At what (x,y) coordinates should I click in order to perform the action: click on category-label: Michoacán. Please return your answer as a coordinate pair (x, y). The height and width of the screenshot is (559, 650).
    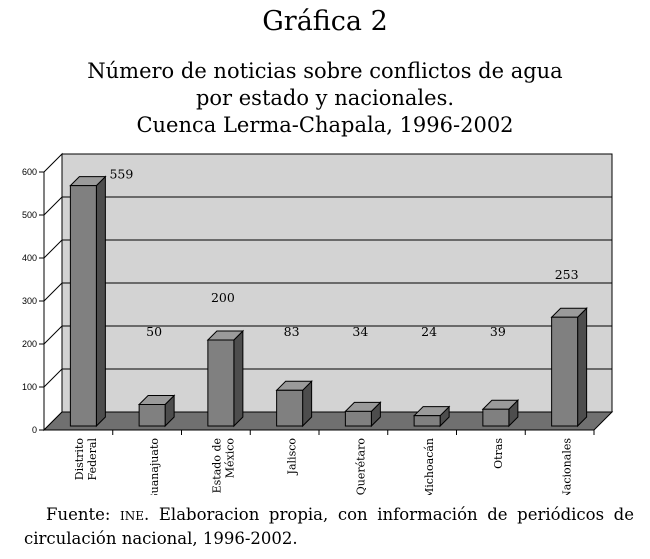
    Looking at the image, I should click on (429, 466).